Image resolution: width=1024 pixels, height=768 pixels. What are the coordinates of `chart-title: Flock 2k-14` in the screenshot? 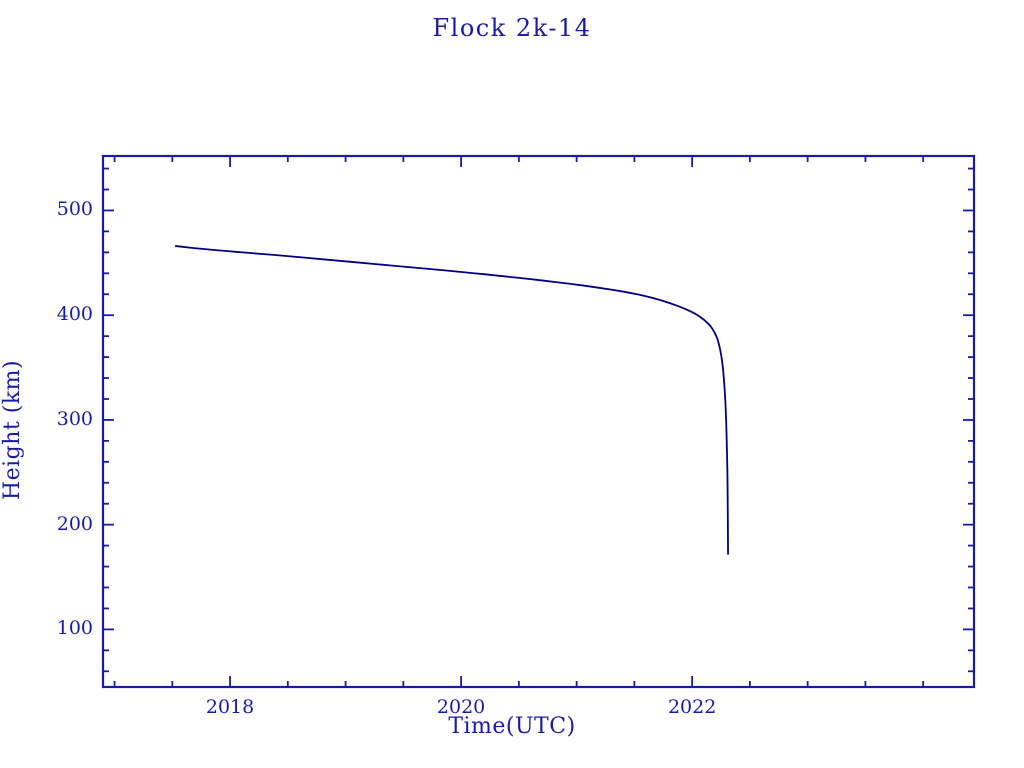 It's located at (512, 28).